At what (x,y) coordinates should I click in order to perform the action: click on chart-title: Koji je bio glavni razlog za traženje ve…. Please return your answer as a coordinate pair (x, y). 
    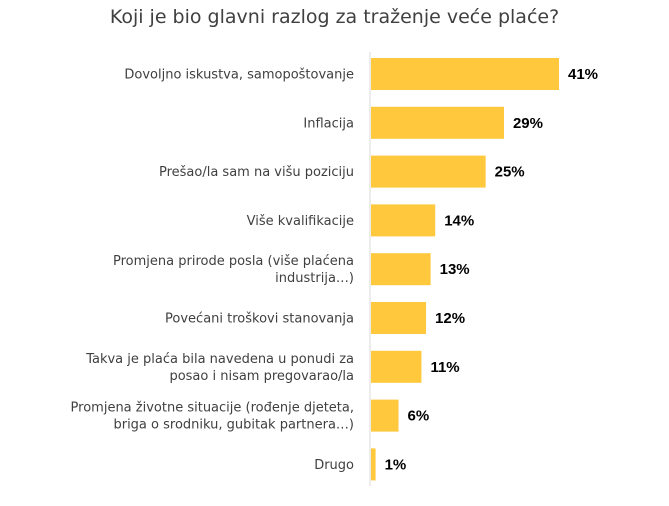
    Looking at the image, I should click on (334, 17).